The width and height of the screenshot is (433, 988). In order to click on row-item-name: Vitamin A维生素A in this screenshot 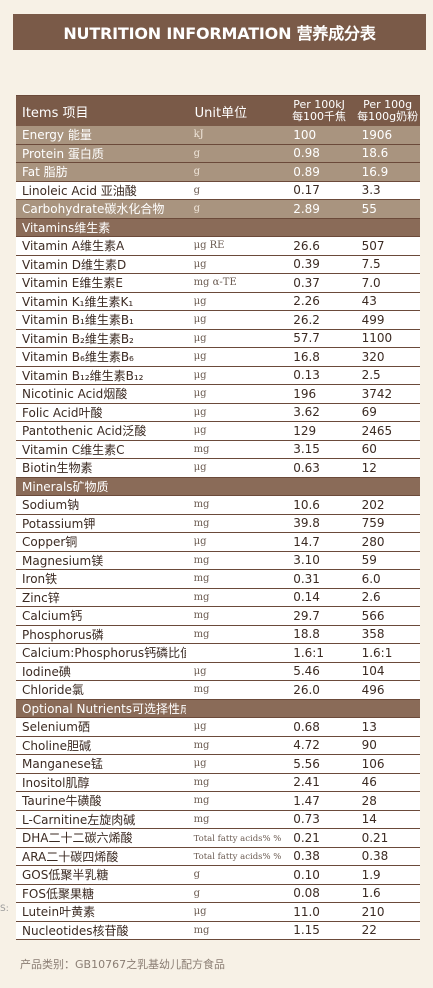, I will do `click(73, 246)`.